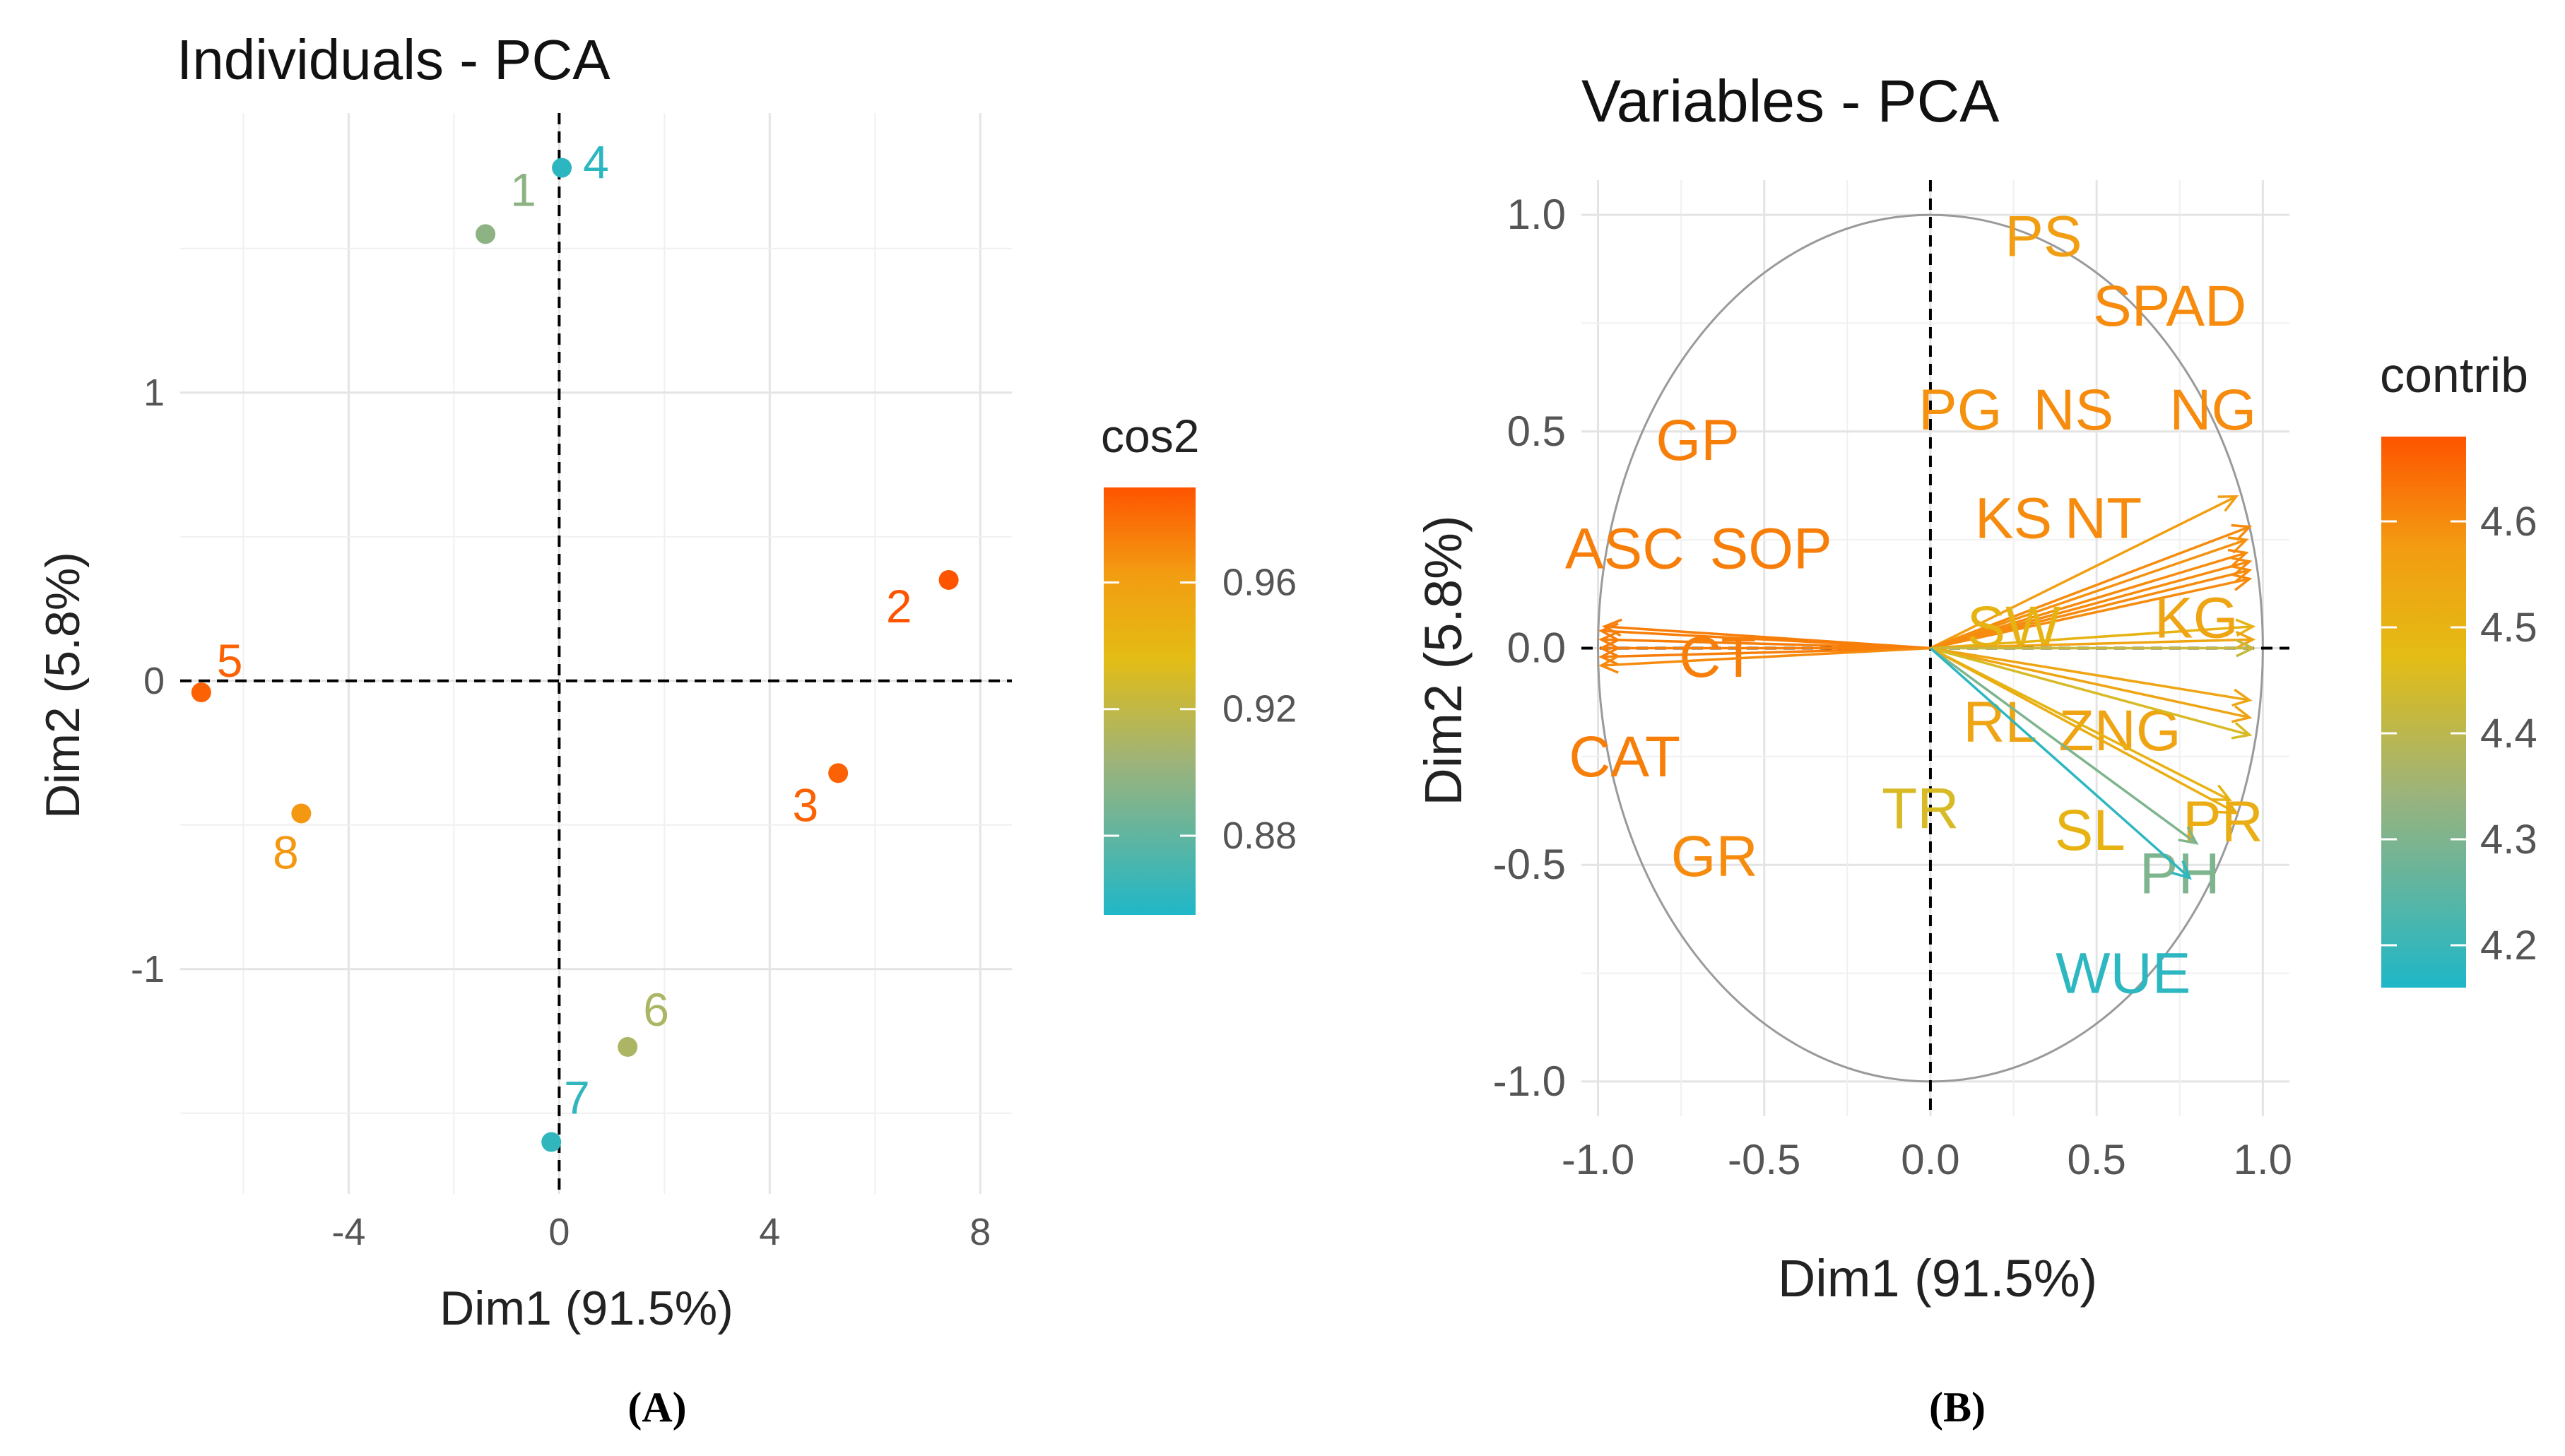 Image resolution: width=2565 pixels, height=1456 pixels. I want to click on panel-b-xtick-label: 0.5, so click(2096, 1159).